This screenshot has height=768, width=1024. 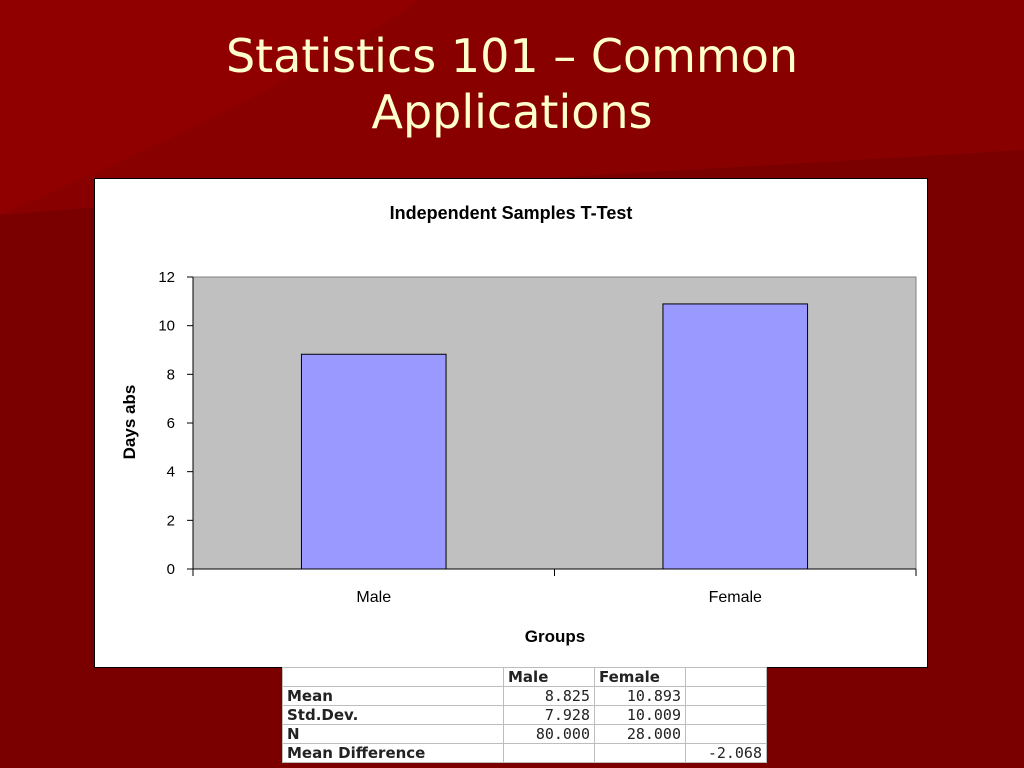 What do you see at coordinates (640, 677) in the screenshot?
I see `table-header-cell: Female` at bounding box center [640, 677].